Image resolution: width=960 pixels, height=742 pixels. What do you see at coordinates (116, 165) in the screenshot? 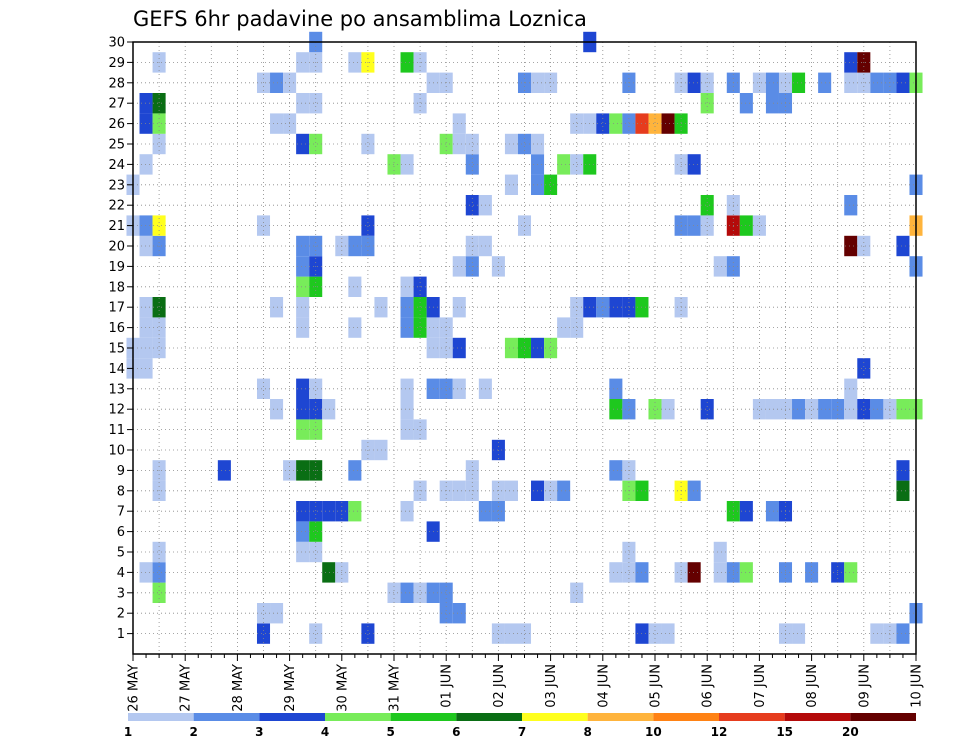
I see `y-tick-label: 24` at bounding box center [116, 165].